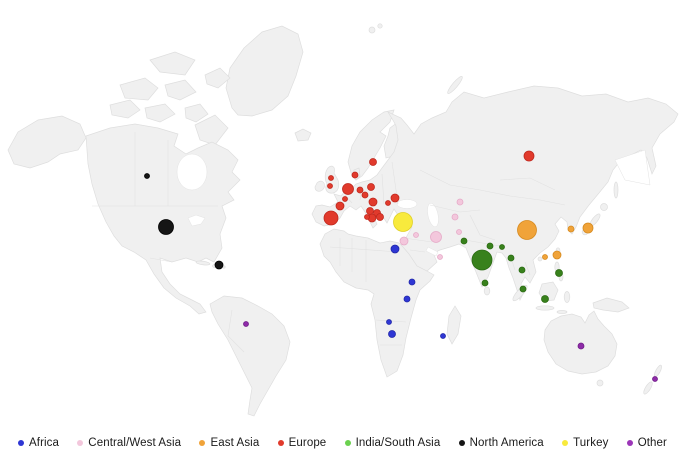  I want to click on legend-item-east-asia: East Asia, so click(229, 443).